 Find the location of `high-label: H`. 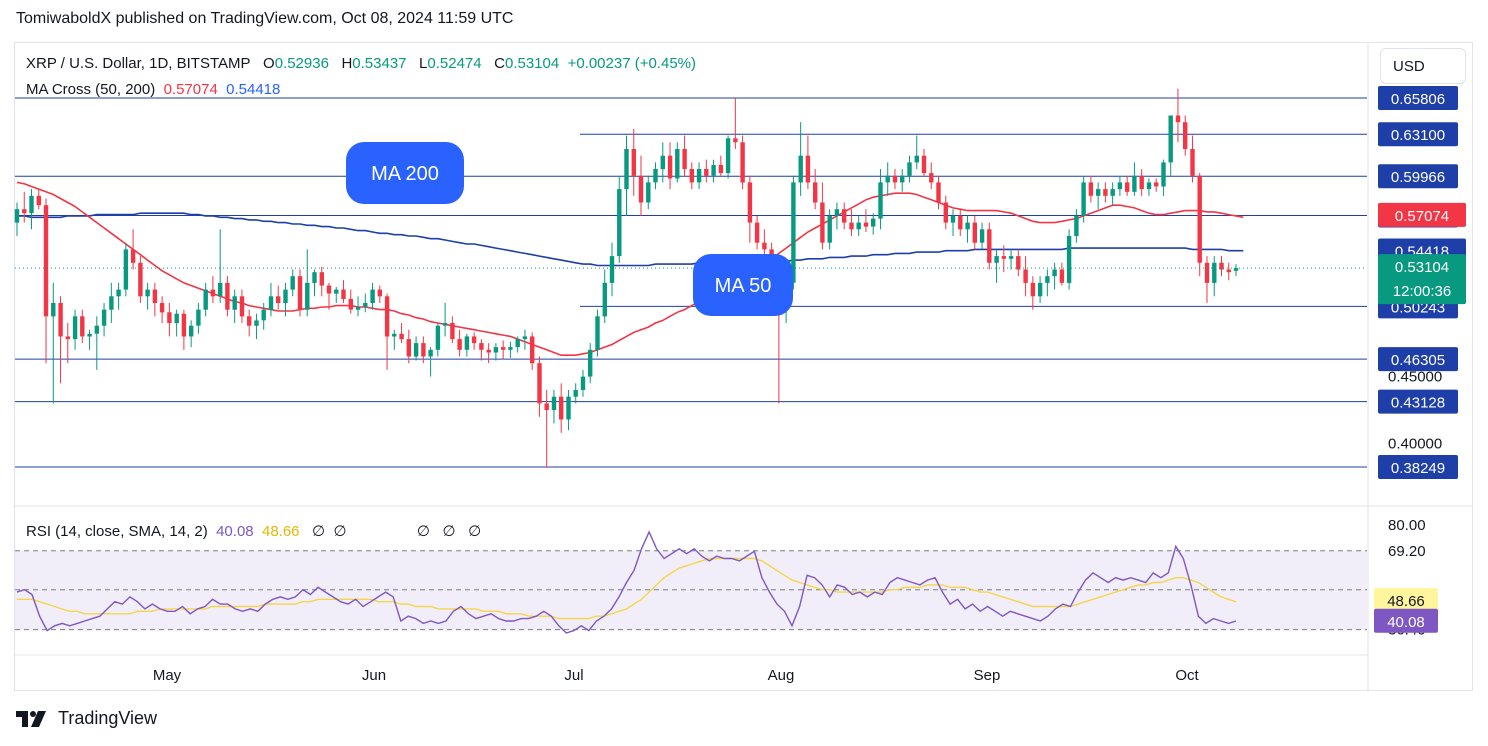

high-label: H is located at coordinates (347, 63).